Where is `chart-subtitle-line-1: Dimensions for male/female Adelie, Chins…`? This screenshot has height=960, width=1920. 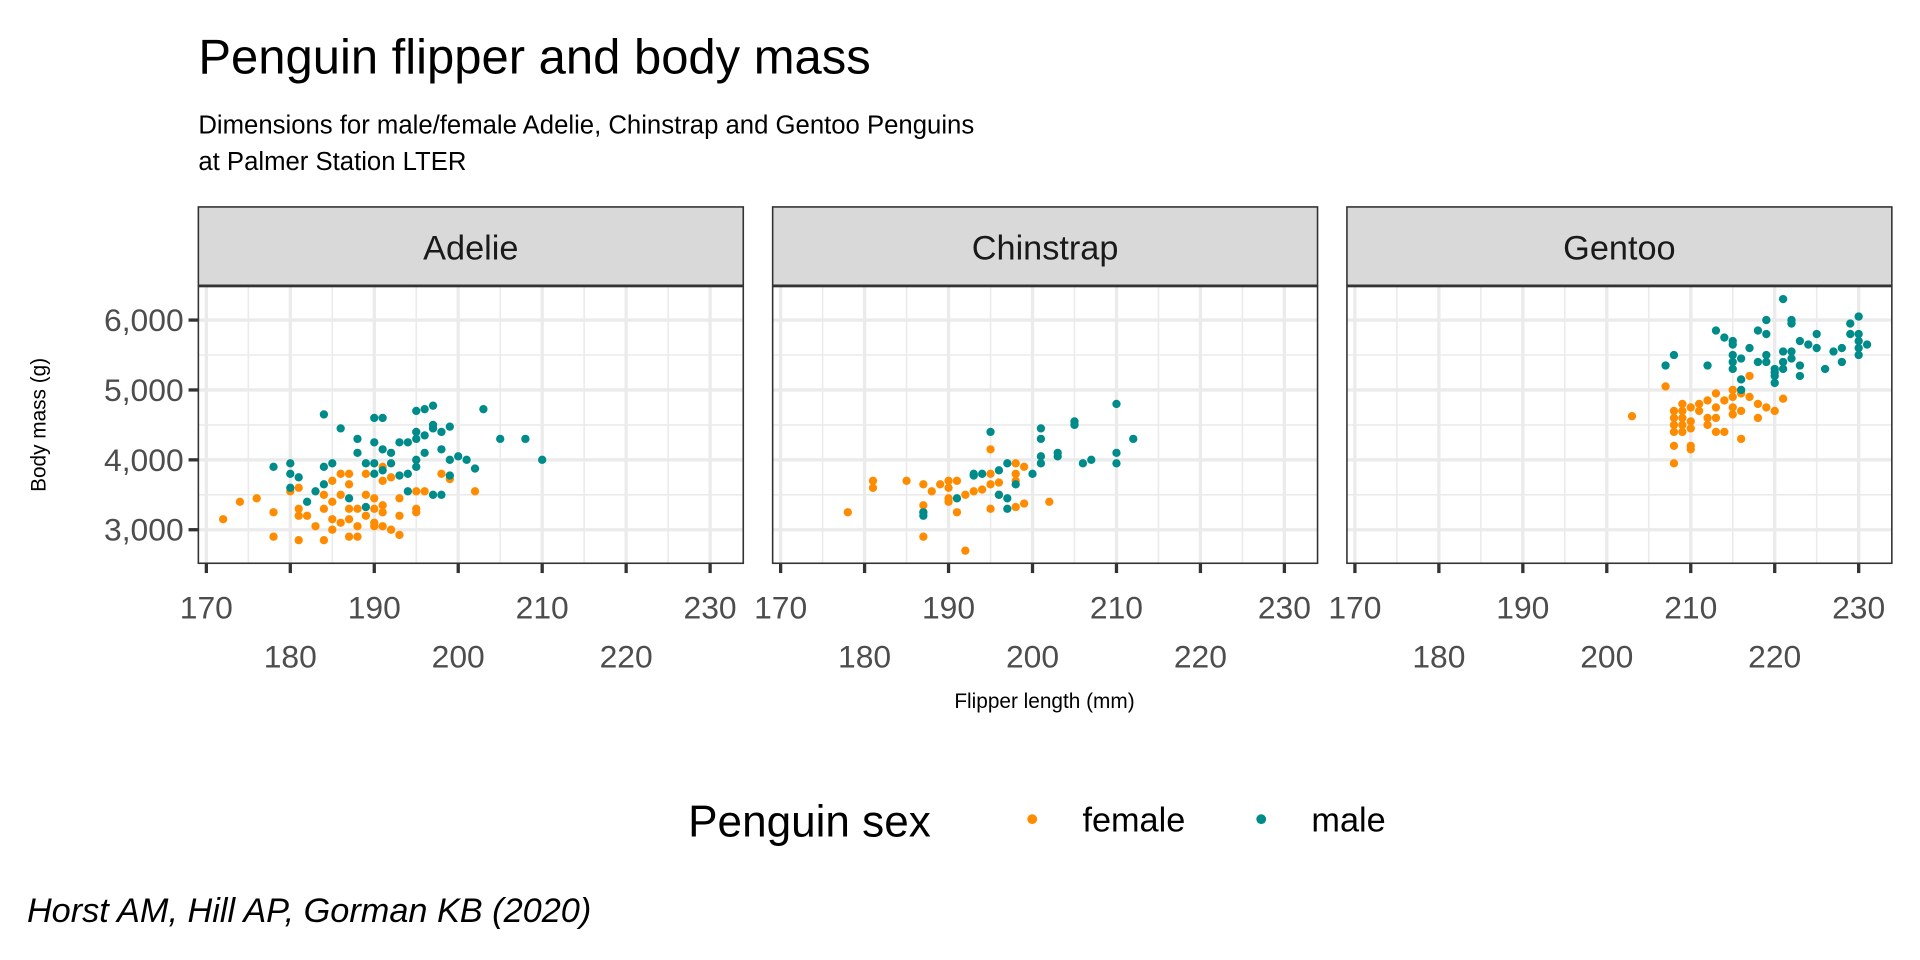 chart-subtitle-line-1: Dimensions for male/female Adelie, Chins… is located at coordinates (586, 125).